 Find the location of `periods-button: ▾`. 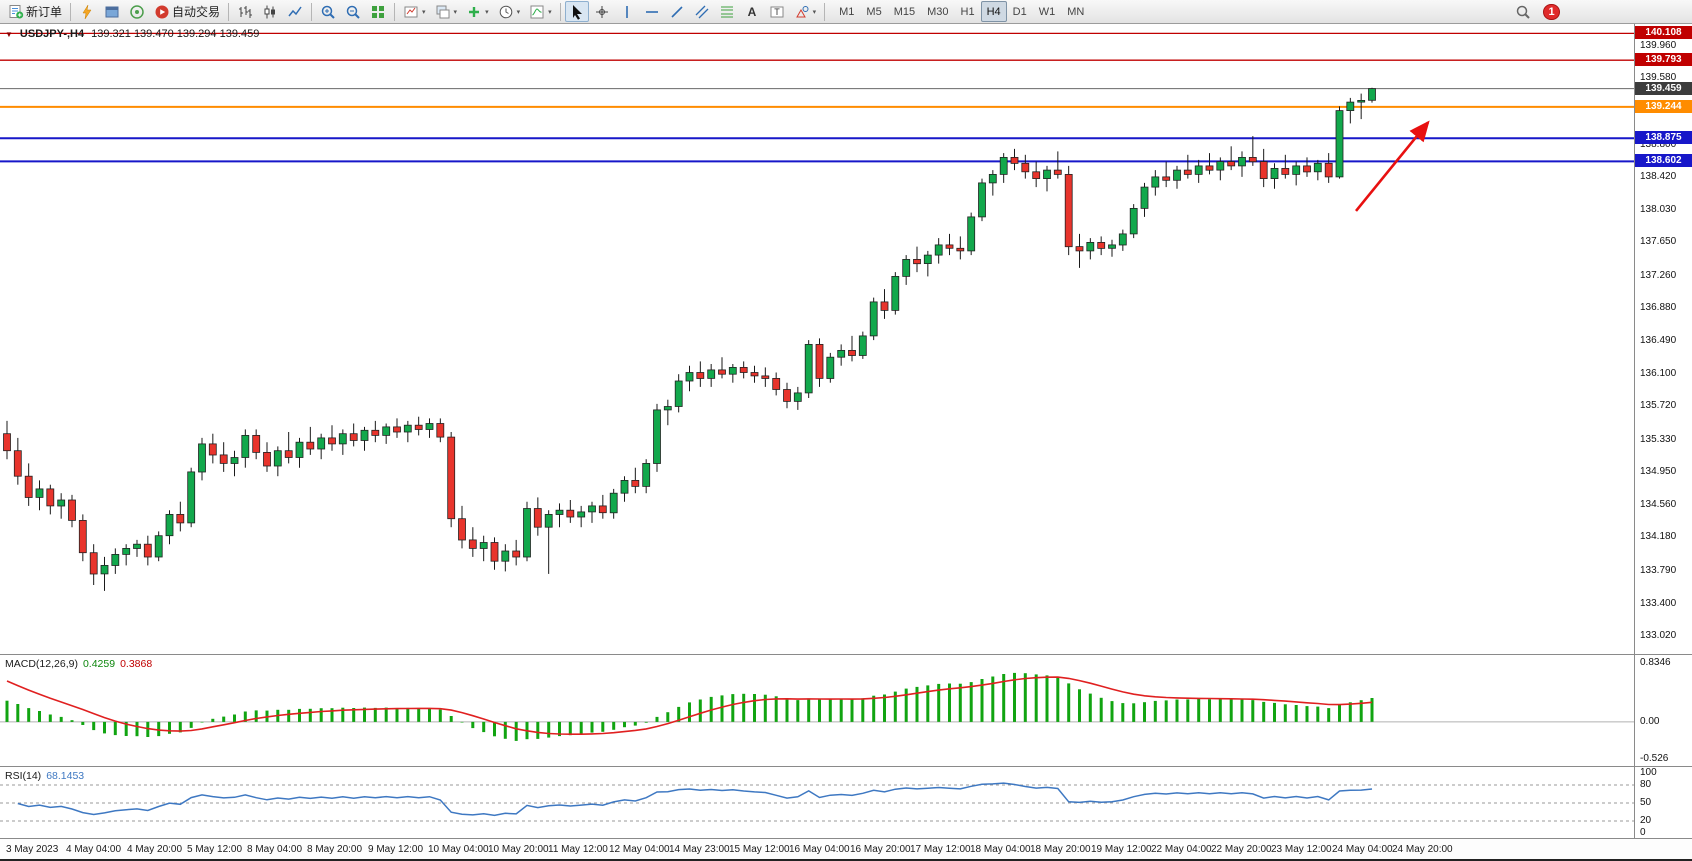

periods-button: ▾ is located at coordinates (509, 11).